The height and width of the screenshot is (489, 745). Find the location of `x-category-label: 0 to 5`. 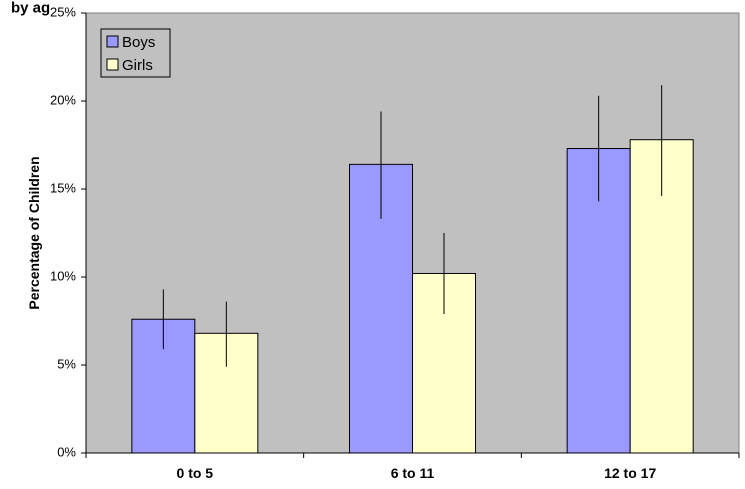

x-category-label: 0 to 5 is located at coordinates (195, 473).